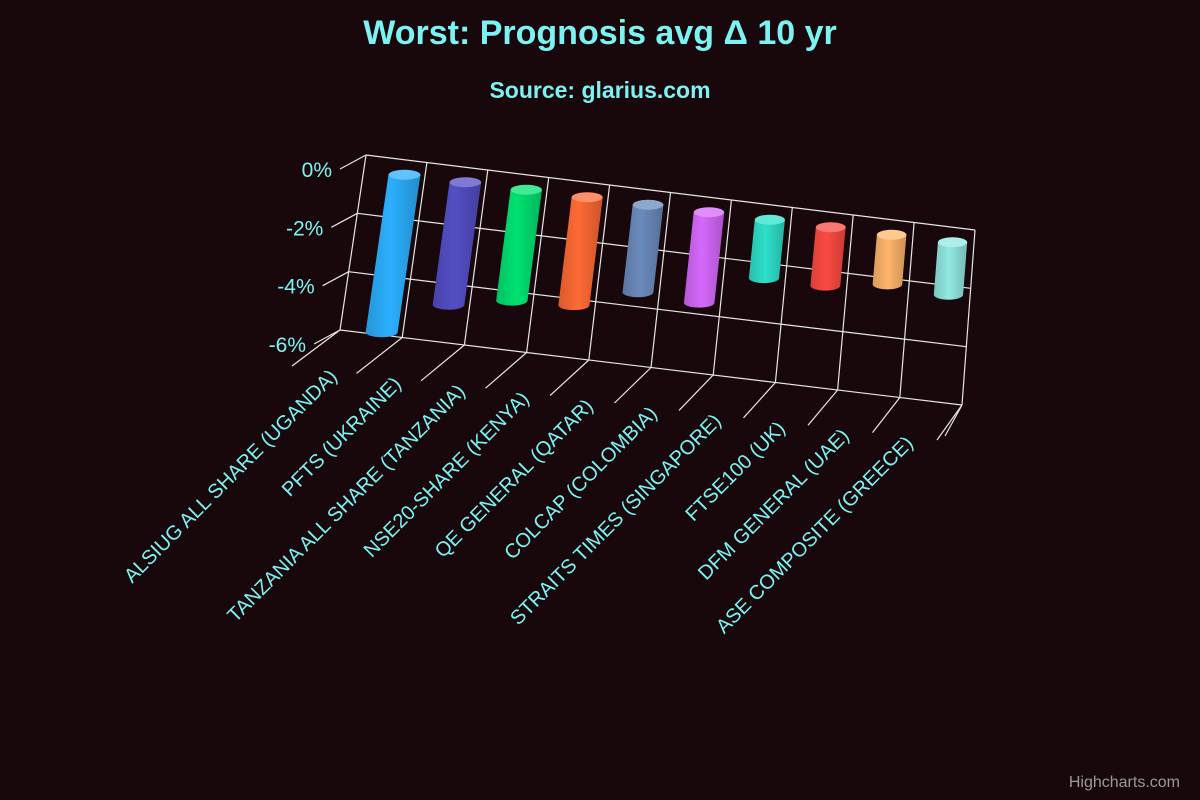  I want to click on bar-dfm-general-uae, so click(889, 259).